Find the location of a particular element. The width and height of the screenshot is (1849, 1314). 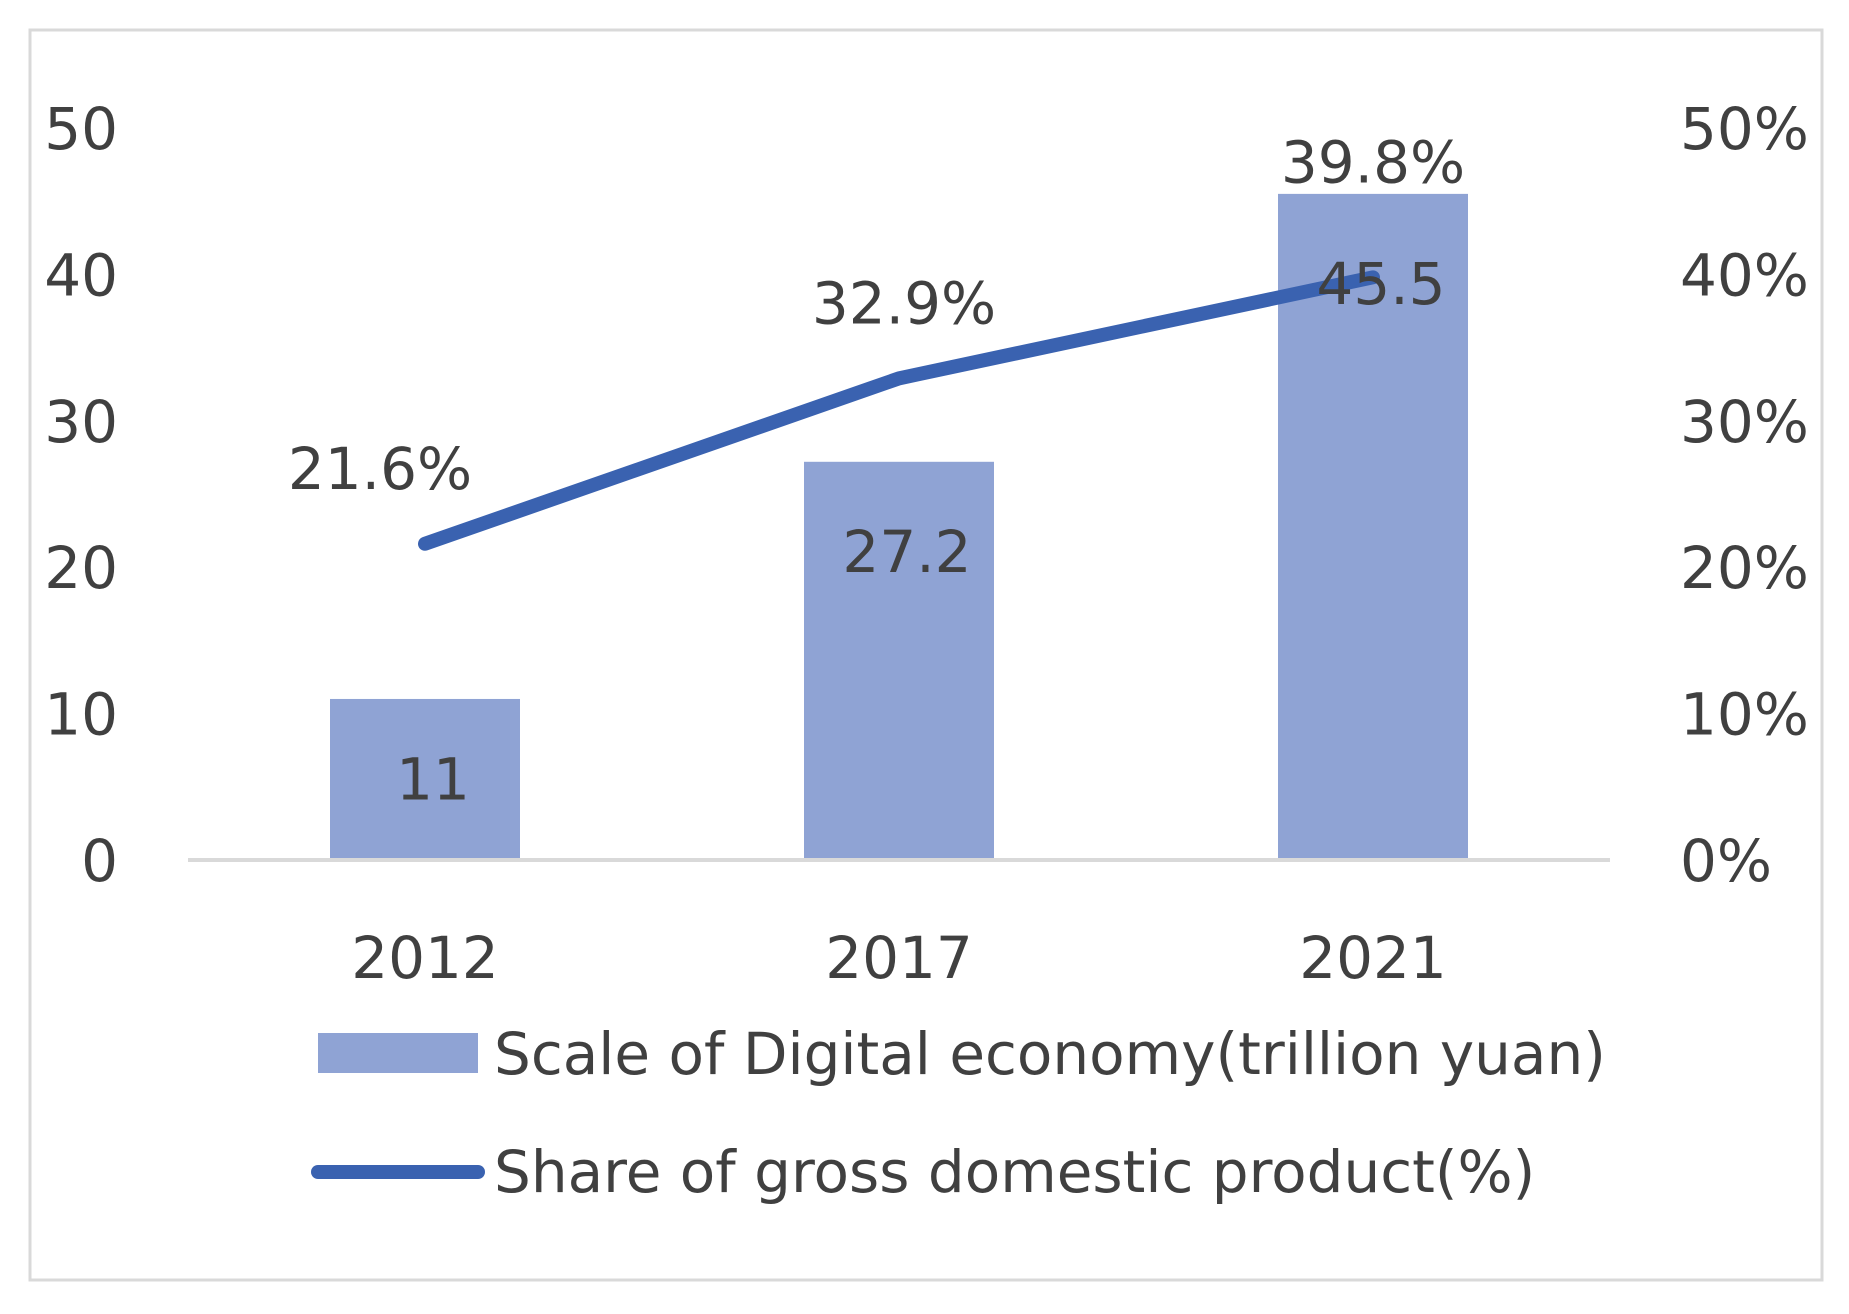

bar-2017 is located at coordinates (899, 660).